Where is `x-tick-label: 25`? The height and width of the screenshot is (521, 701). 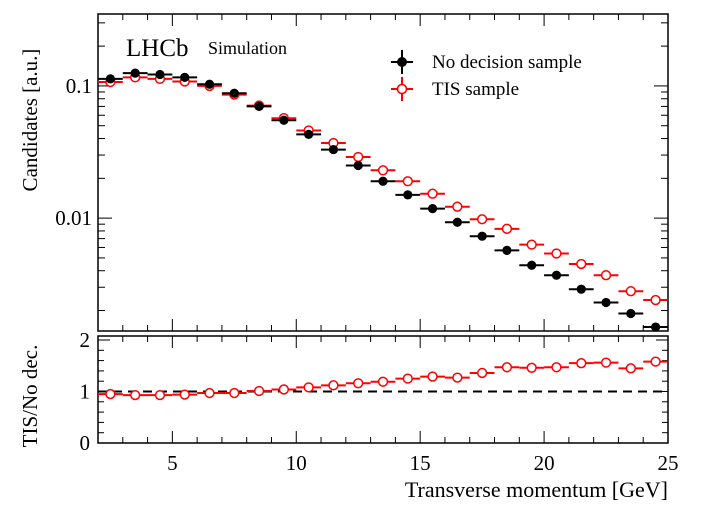 x-tick-label: 25 is located at coordinates (668, 463).